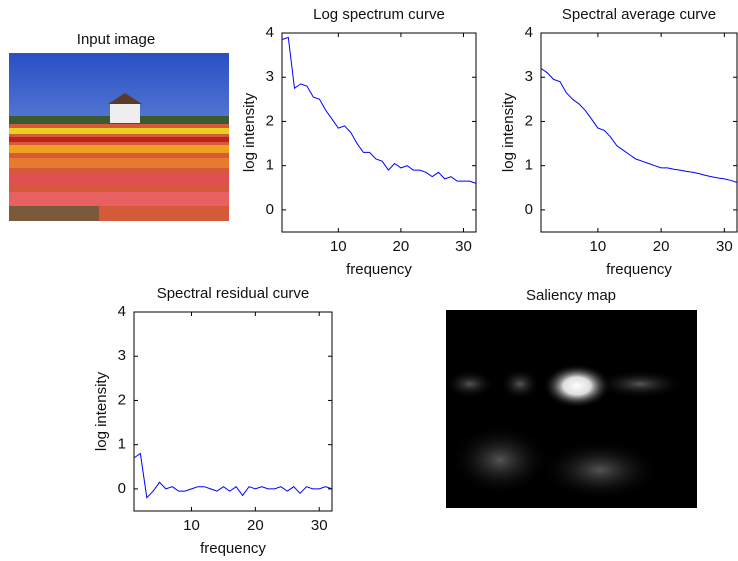 Image resolution: width=738 pixels, height=561 pixels. What do you see at coordinates (571, 409) in the screenshot?
I see `saliency-map` at bounding box center [571, 409].